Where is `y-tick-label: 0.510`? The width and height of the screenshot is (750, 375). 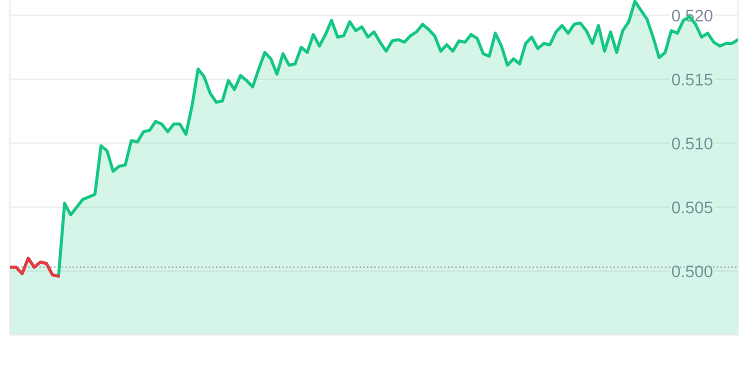 y-tick-label: 0.510 is located at coordinates (692, 144).